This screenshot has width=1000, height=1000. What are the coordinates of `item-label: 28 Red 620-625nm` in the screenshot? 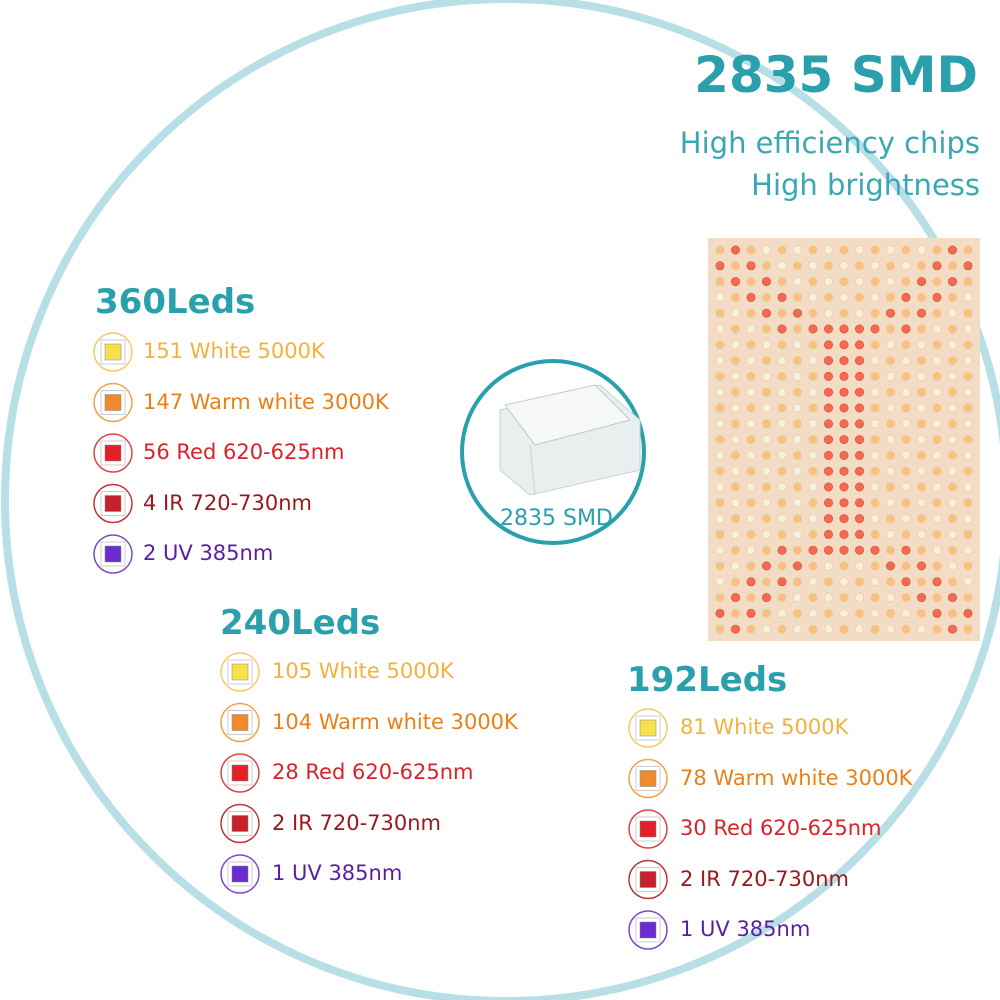 It's located at (373, 772).